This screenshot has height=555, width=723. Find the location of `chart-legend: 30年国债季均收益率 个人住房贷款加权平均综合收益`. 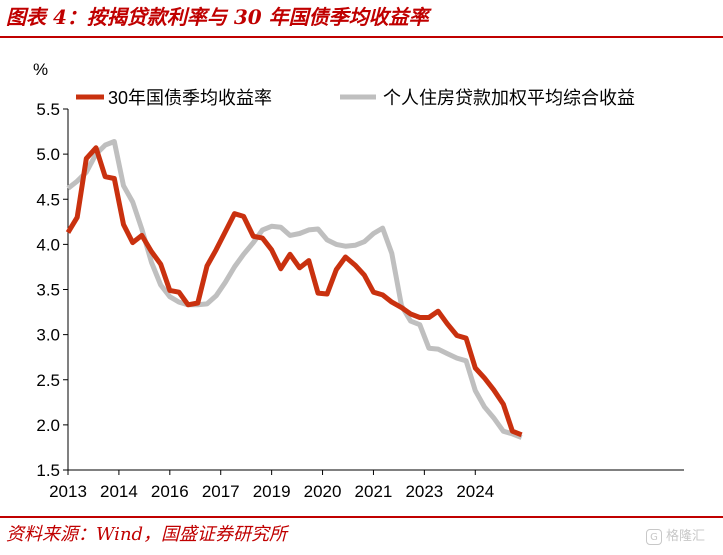

chart-legend: 30年国债季均收益率 个人住房贷款加权平均综合收益 is located at coordinates (355, 98).